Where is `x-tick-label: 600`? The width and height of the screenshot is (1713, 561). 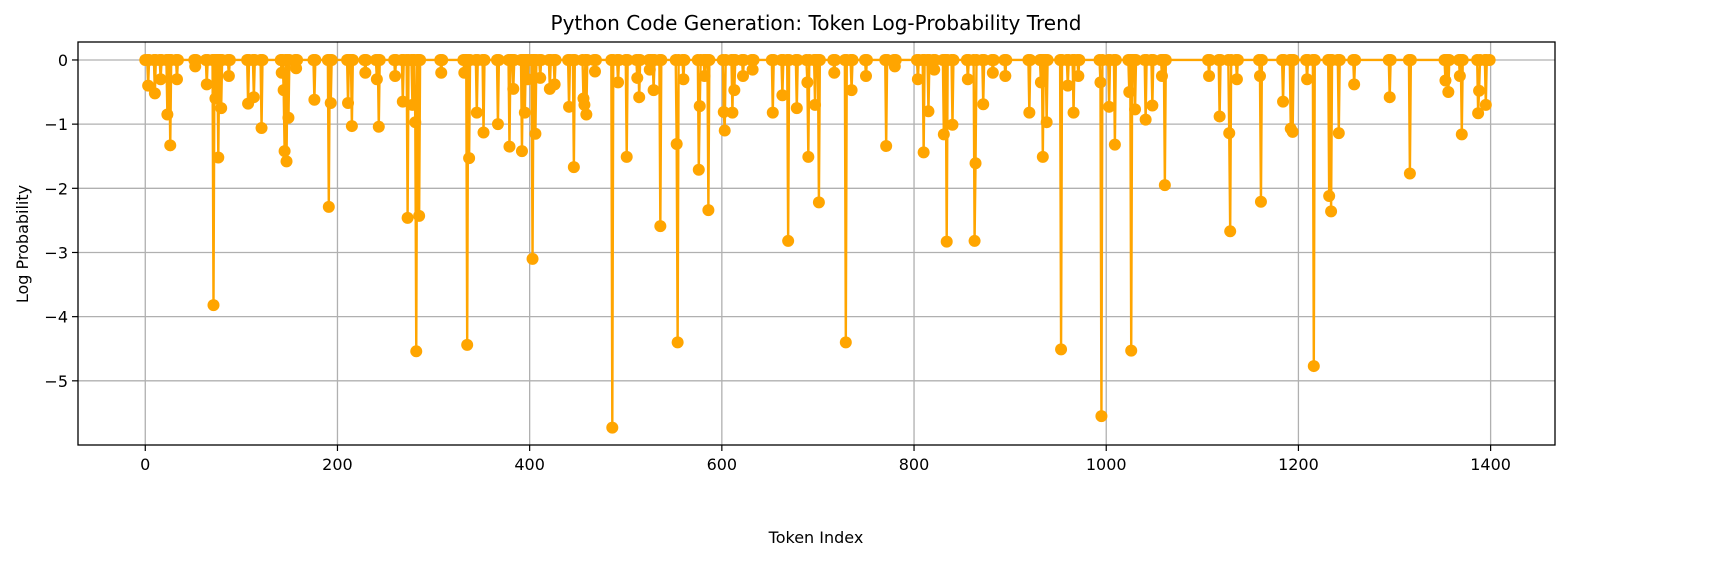
x-tick-label: 600 is located at coordinates (722, 464).